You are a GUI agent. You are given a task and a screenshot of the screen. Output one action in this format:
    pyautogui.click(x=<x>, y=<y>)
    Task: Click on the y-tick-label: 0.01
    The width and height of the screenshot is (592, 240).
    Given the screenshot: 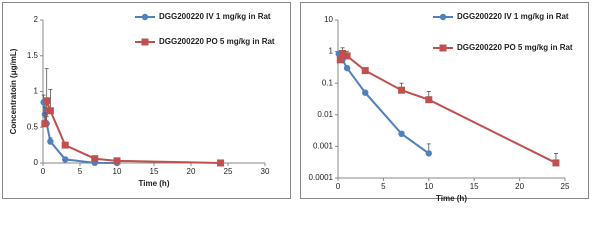 What is the action you would take?
    pyautogui.click(x=325, y=114)
    